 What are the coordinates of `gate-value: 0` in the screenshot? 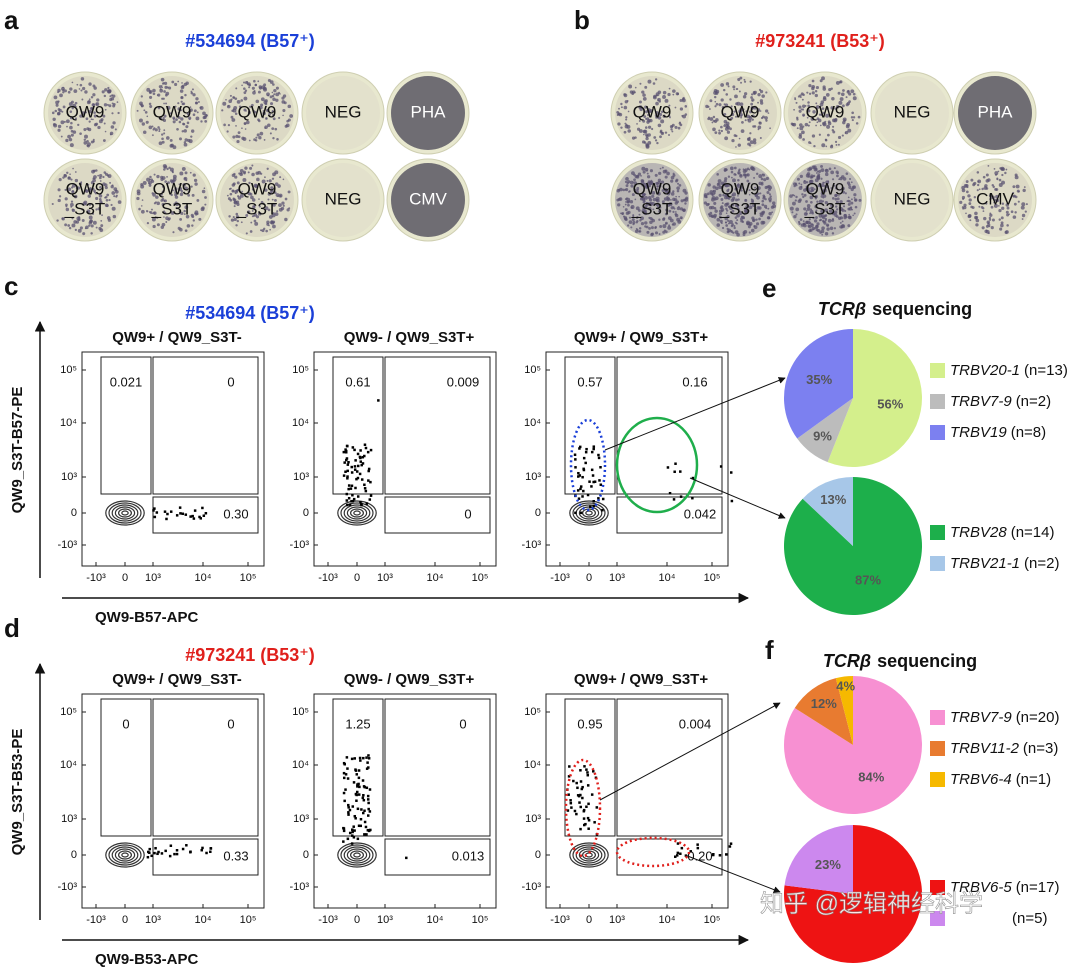 It's located at (462, 723).